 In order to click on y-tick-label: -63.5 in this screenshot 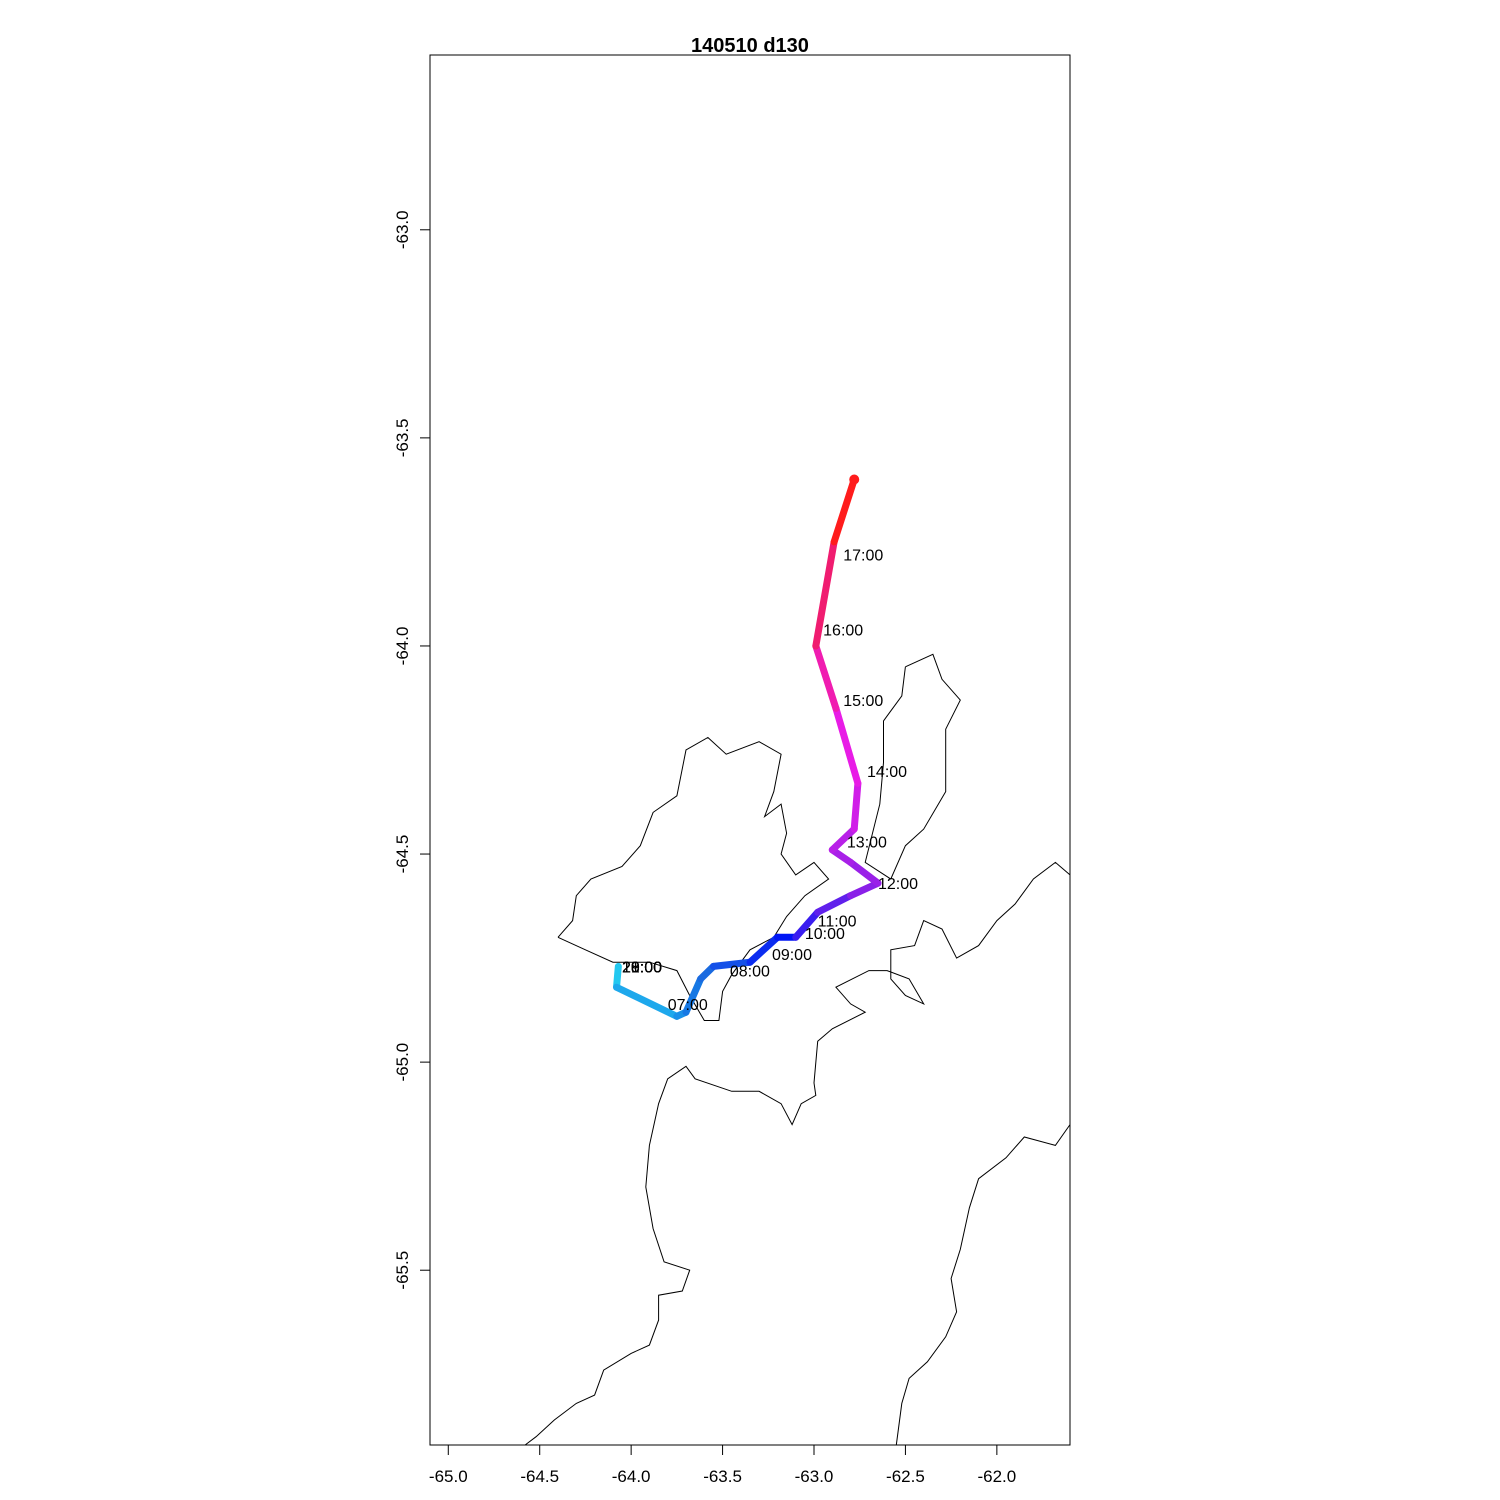, I will do `click(402, 437)`.